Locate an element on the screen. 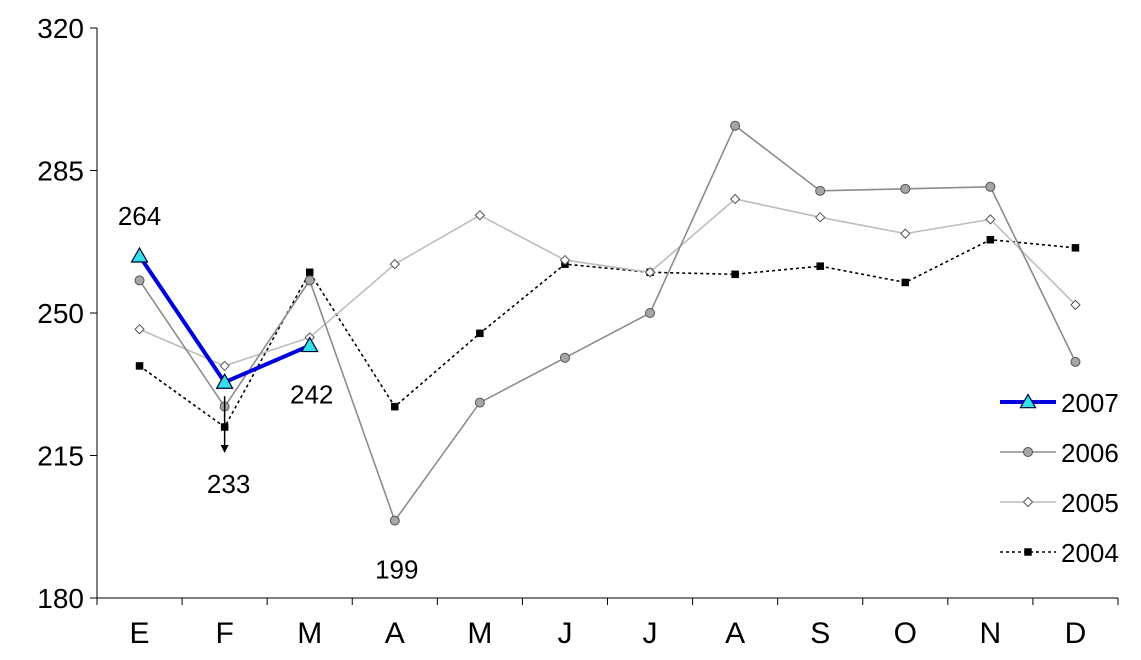 This screenshot has width=1141, height=660. annotation-arrow-head is located at coordinates (224, 449).